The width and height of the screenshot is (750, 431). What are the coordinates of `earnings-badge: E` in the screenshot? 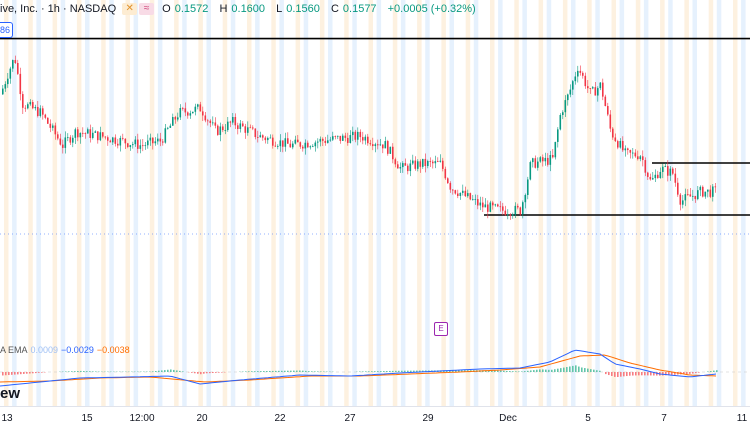 It's located at (441, 329).